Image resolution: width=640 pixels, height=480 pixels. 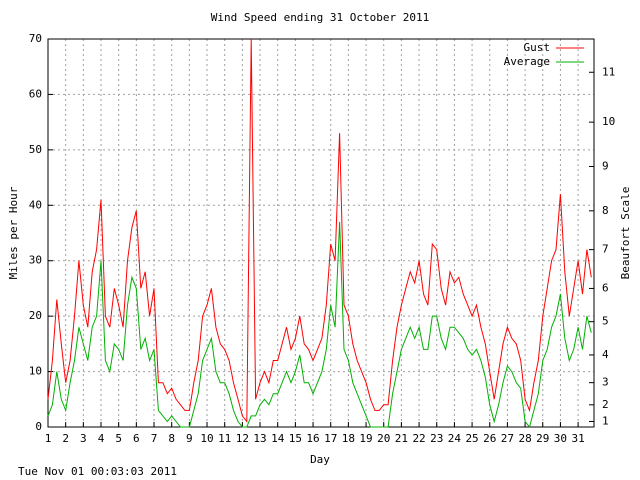 I want to click on x-tick-label: 18, so click(x=348, y=438).